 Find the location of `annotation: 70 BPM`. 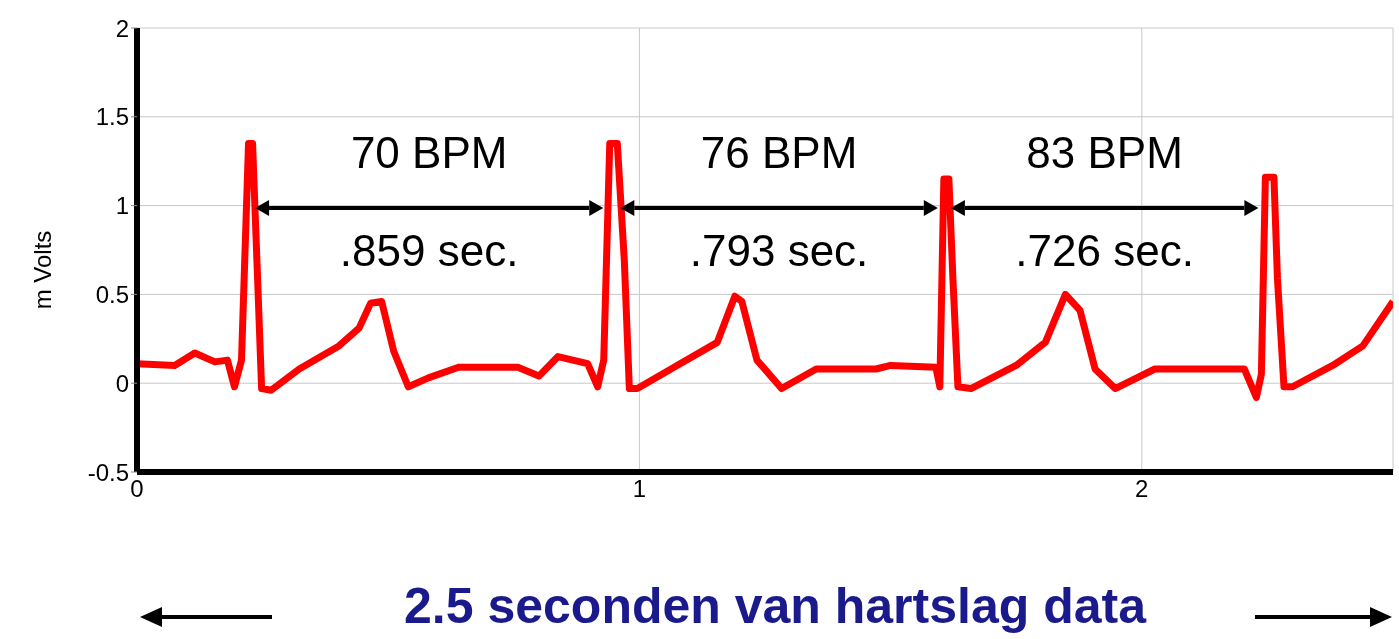

annotation: 70 BPM is located at coordinates (429, 152).